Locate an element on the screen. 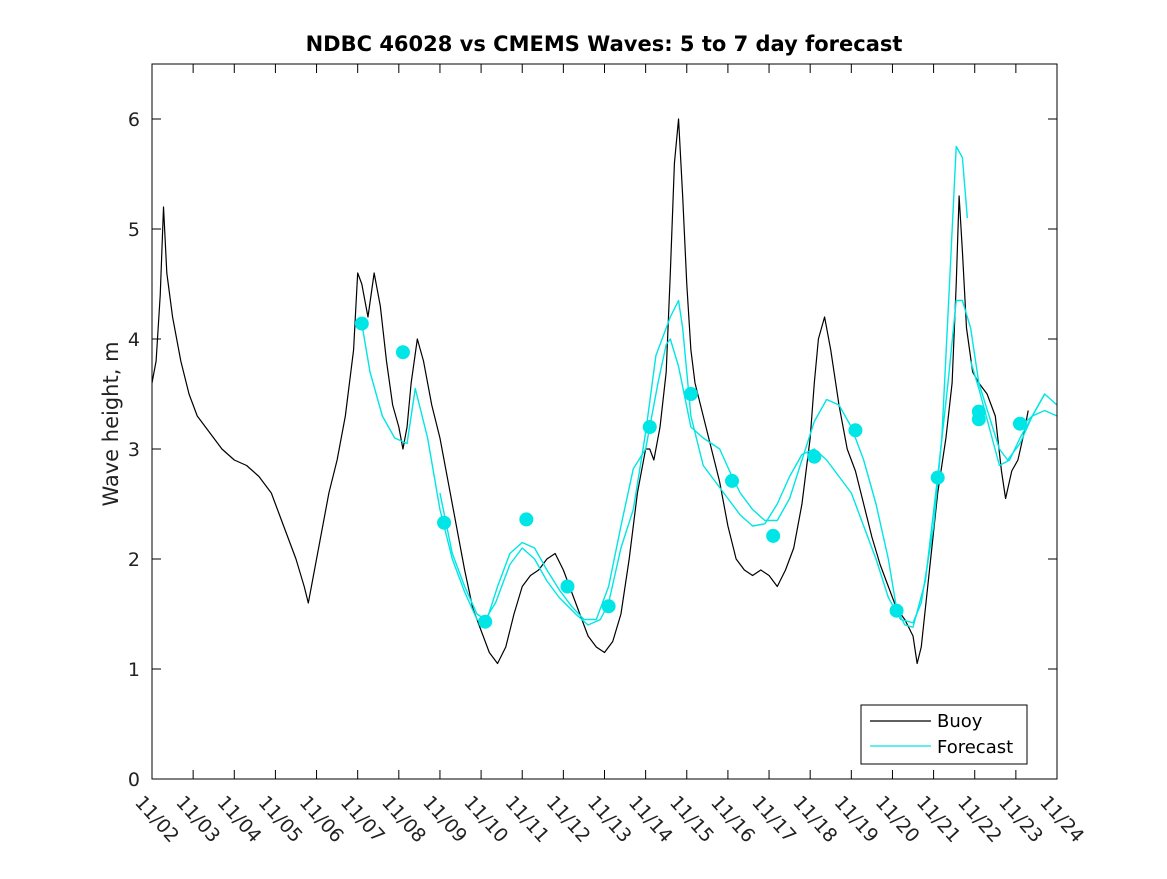 The width and height of the screenshot is (1167, 879). y-tick-label: 0 is located at coordinates (134, 780).